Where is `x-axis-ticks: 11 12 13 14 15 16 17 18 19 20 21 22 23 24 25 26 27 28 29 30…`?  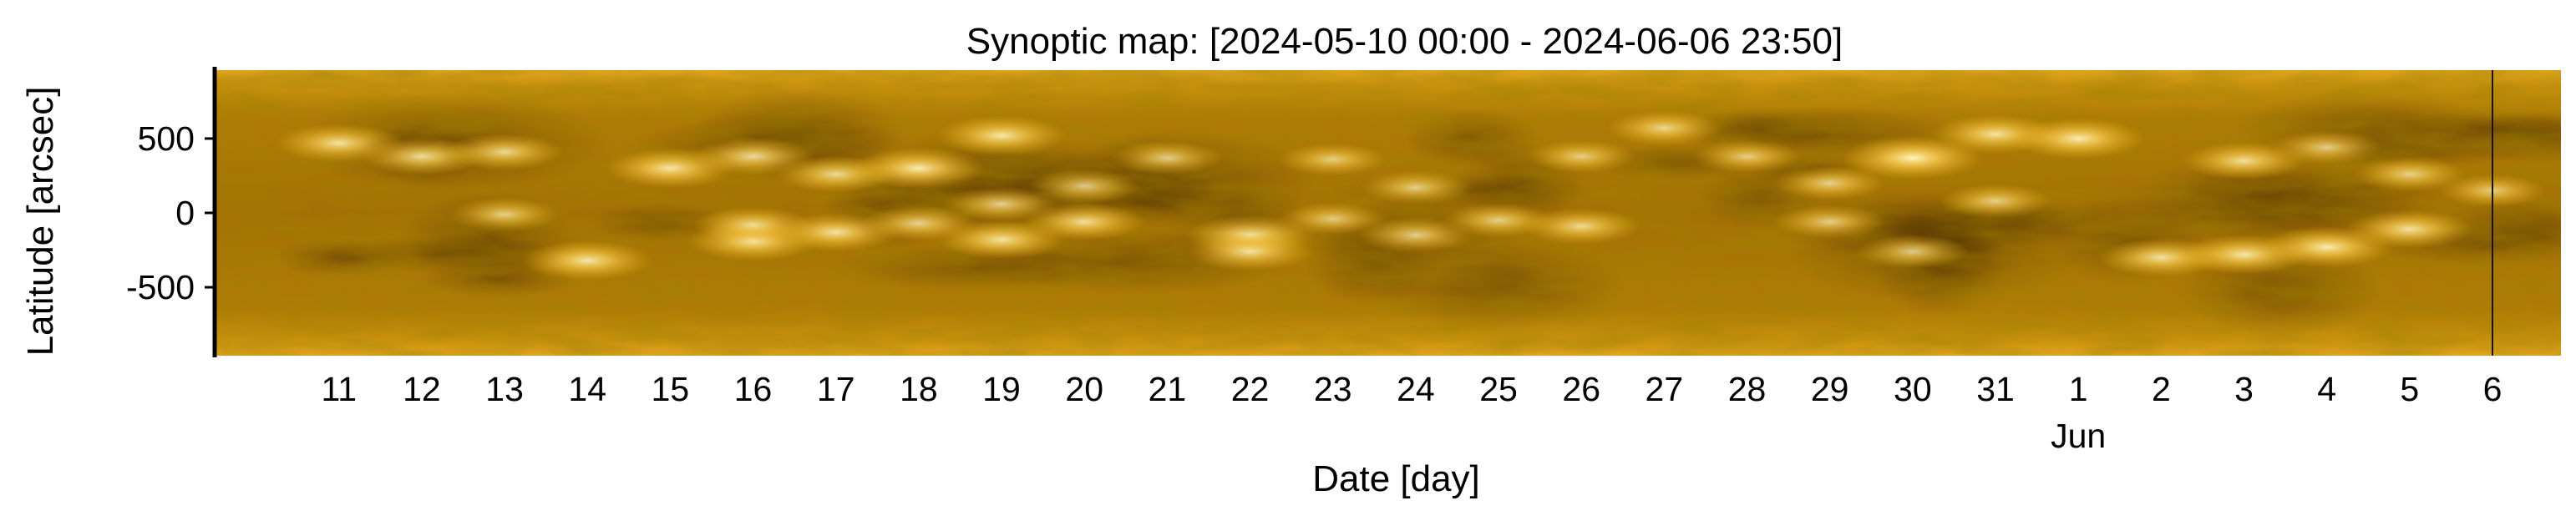
x-axis-ticks: 11 12 13 14 15 16 17 18 19 20 21 22 23 24 25 26 27 28 29 30… is located at coordinates (1411, 389).